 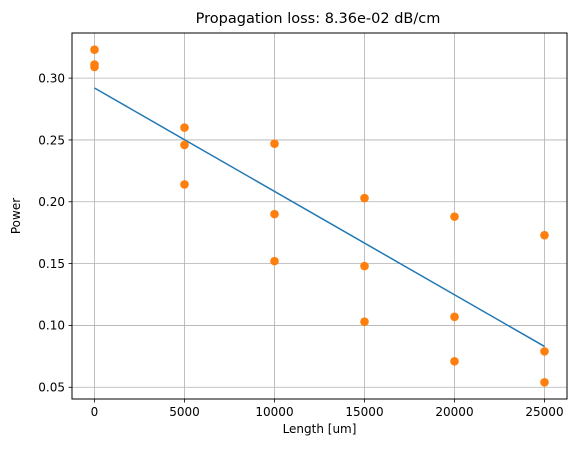 What do you see at coordinates (184, 412) in the screenshot?
I see `x-tick-label: 5000` at bounding box center [184, 412].